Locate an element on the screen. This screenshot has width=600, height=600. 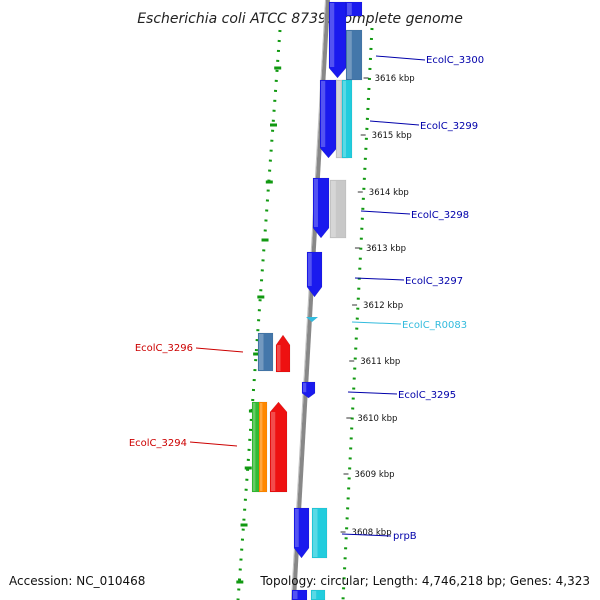
gene-label: EcolC_3298 is located at coordinates (440, 215).